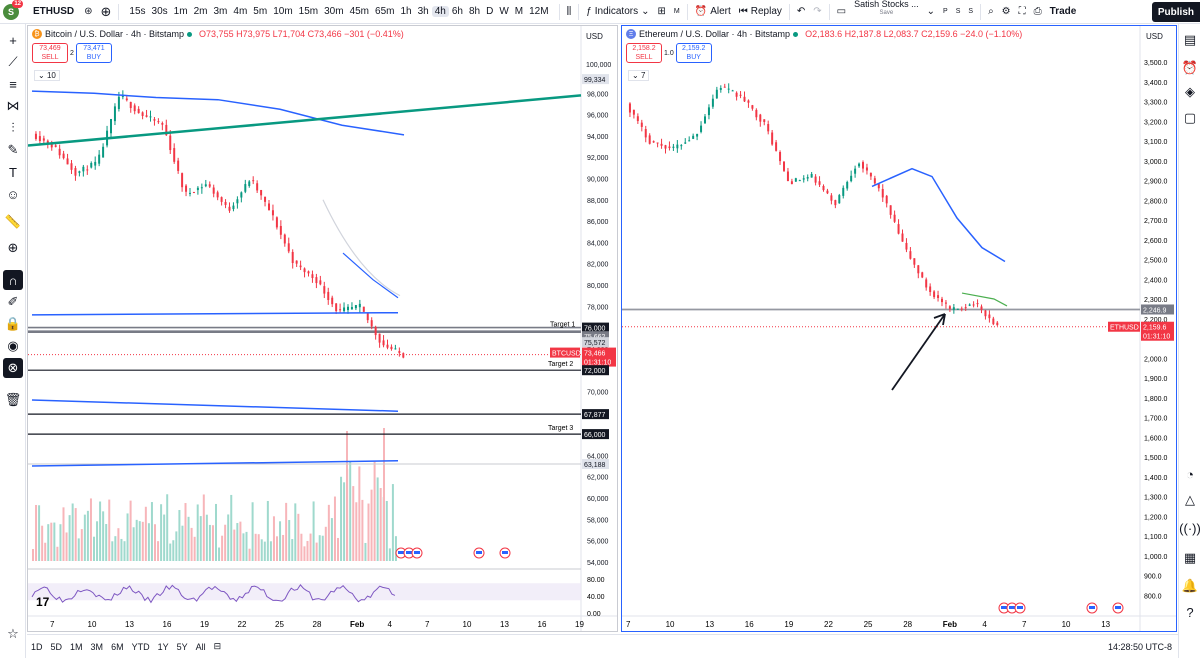 The width and height of the screenshot is (1200, 658). Describe the element at coordinates (220, 11) in the screenshot. I see `timeframe-3m: 3m` at that location.